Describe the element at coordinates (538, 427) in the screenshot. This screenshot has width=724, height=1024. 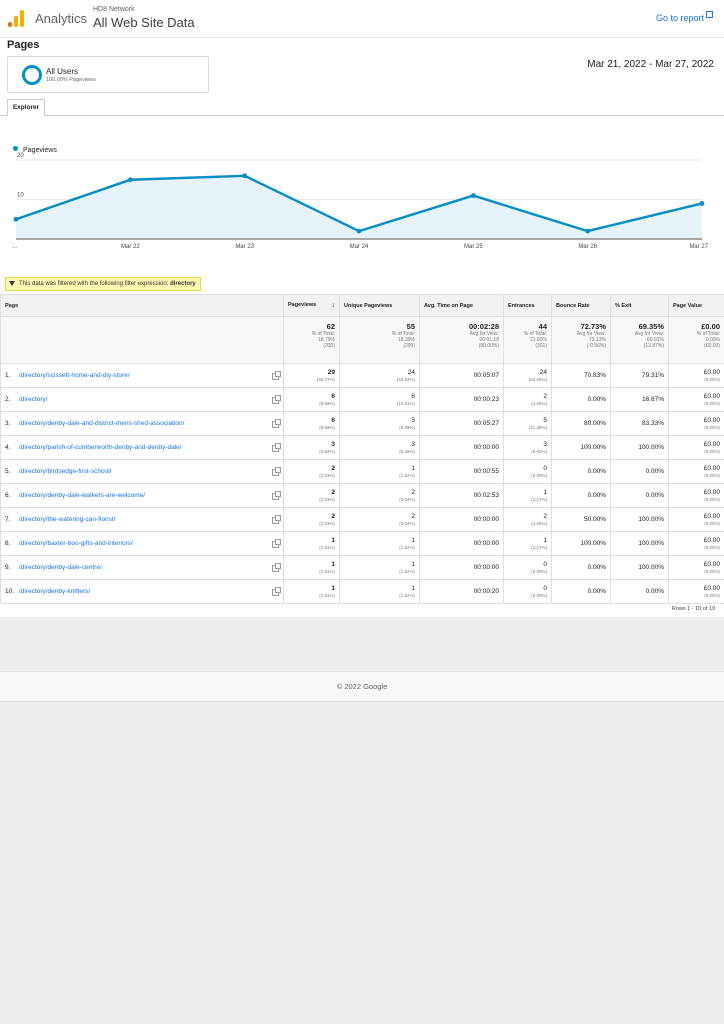
I see `entrances-pct: (11.36%)` at that location.